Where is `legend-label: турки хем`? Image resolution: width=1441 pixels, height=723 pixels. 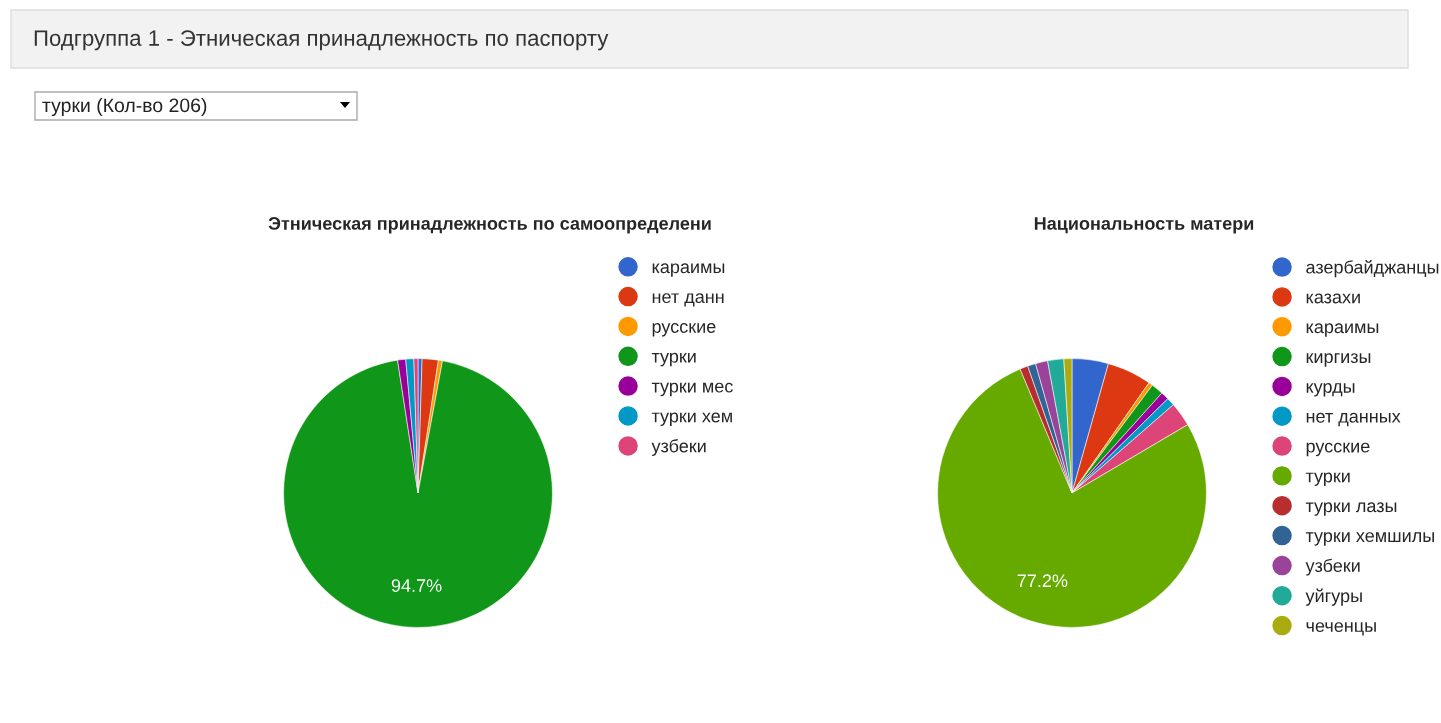 legend-label: турки хем is located at coordinates (691, 419).